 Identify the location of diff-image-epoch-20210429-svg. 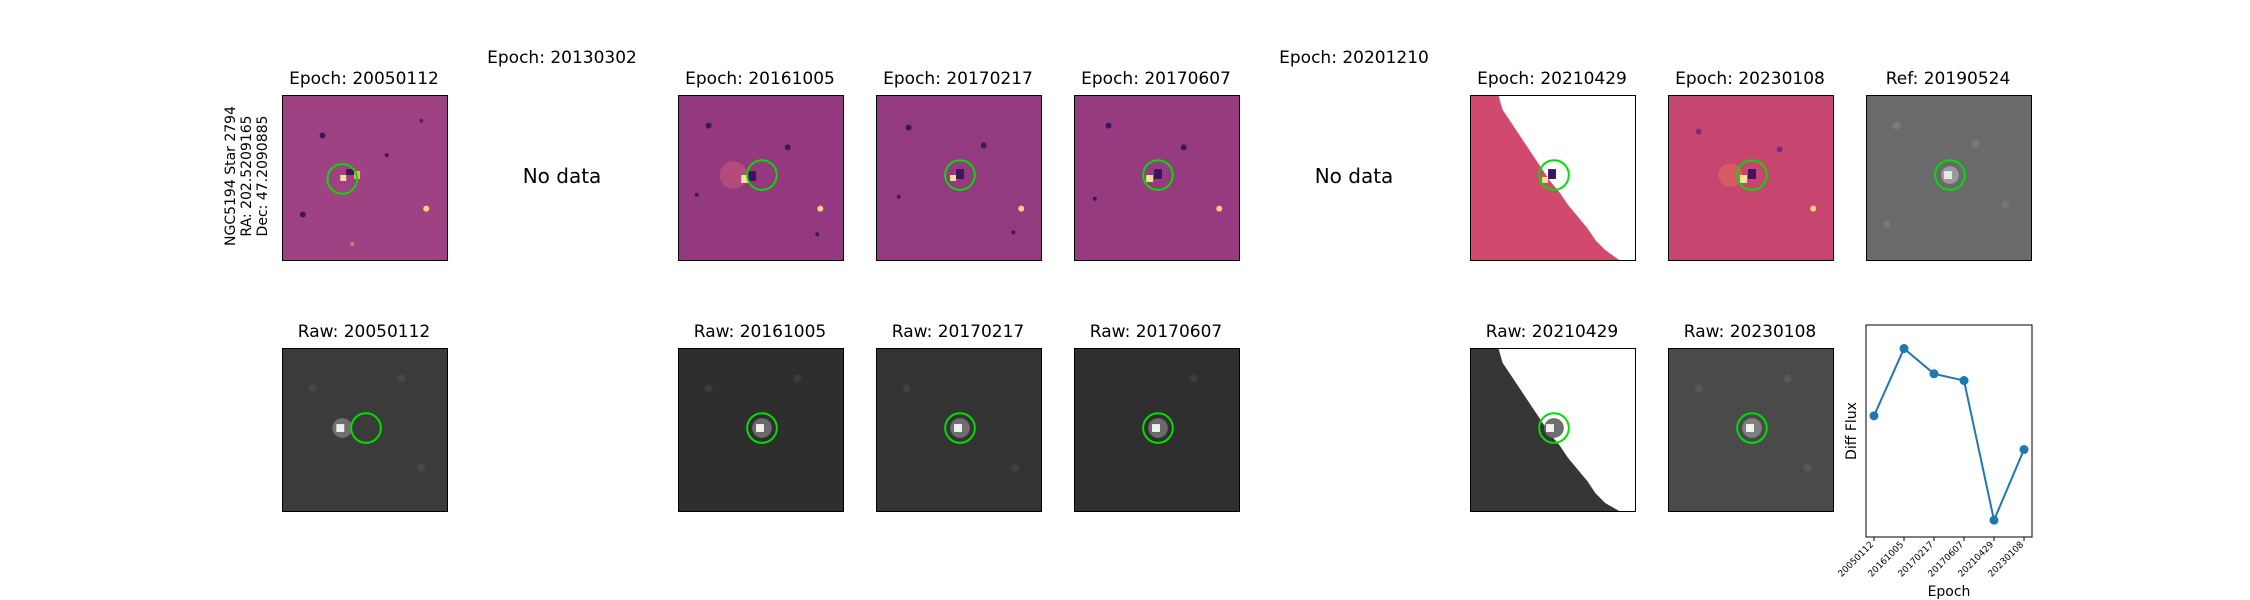
(1553, 178).